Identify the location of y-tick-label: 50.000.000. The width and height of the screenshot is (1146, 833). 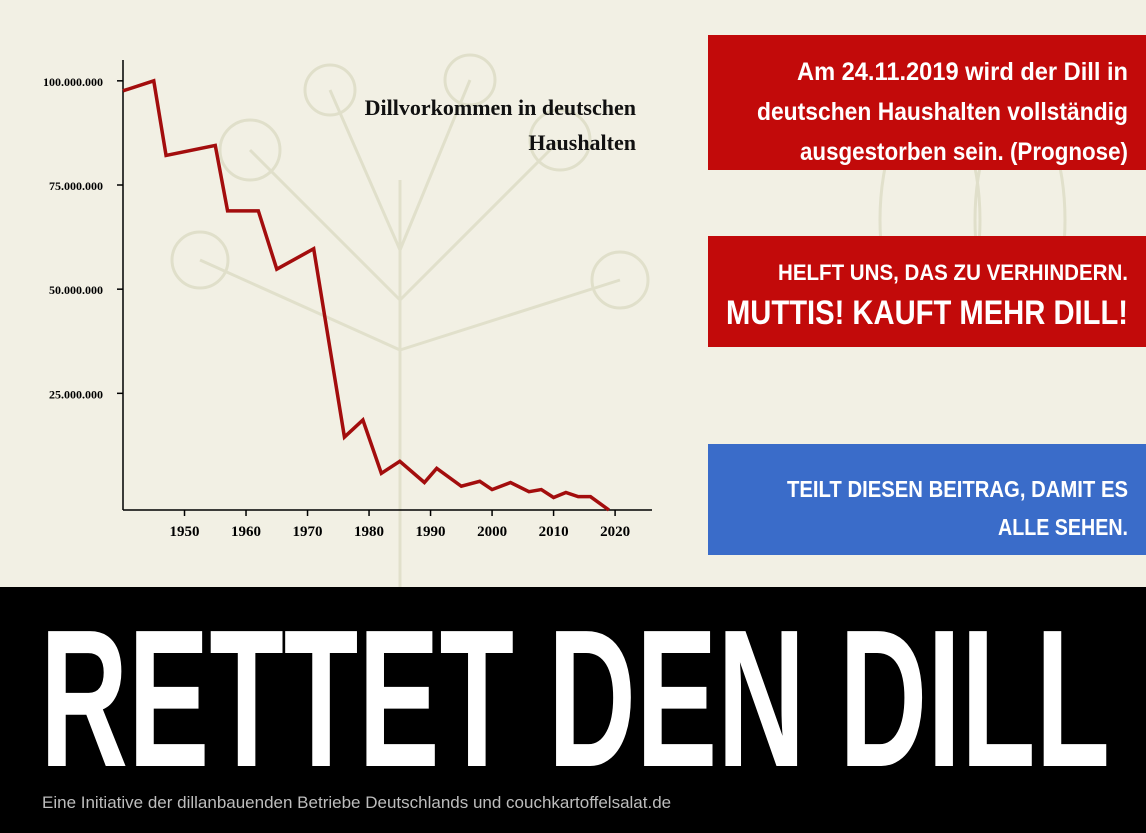
(76, 290).